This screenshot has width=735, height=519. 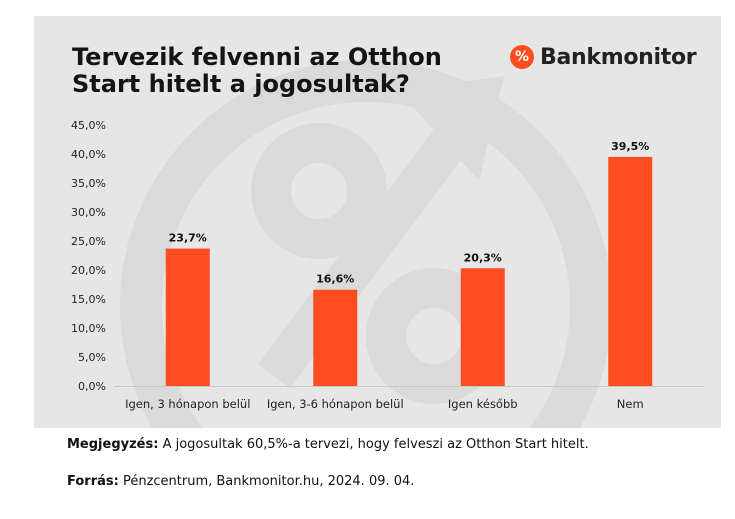 I want to click on y-tick-label: 30,0%, so click(x=88, y=212).